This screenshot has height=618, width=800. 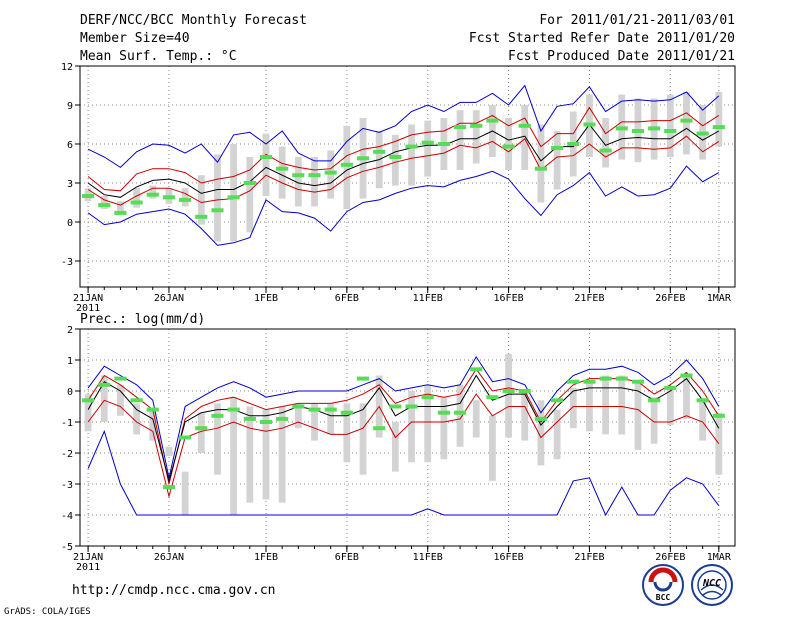 I want to click on bcc-logo-wave, so click(x=663, y=586).